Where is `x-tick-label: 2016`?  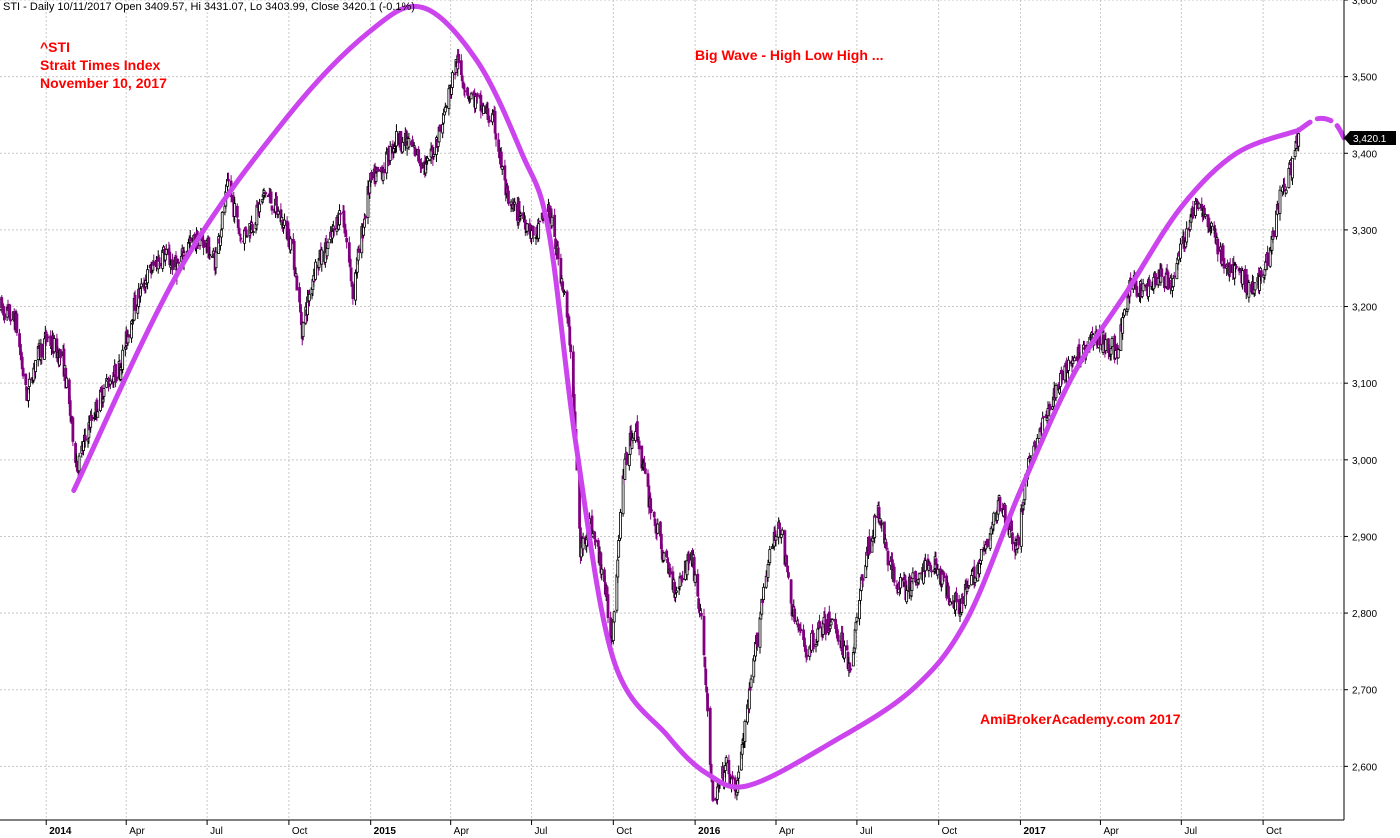 x-tick-label: 2016 is located at coordinates (709, 831).